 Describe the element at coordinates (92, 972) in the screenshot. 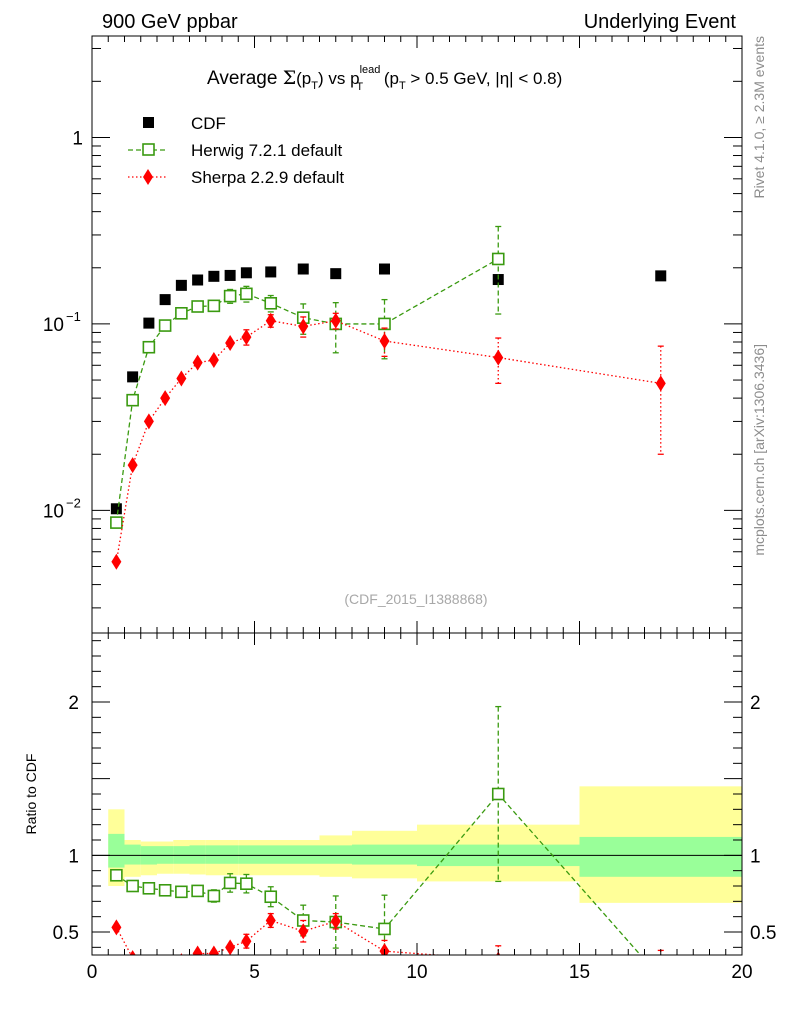

I see `x-tick-label: 0` at that location.